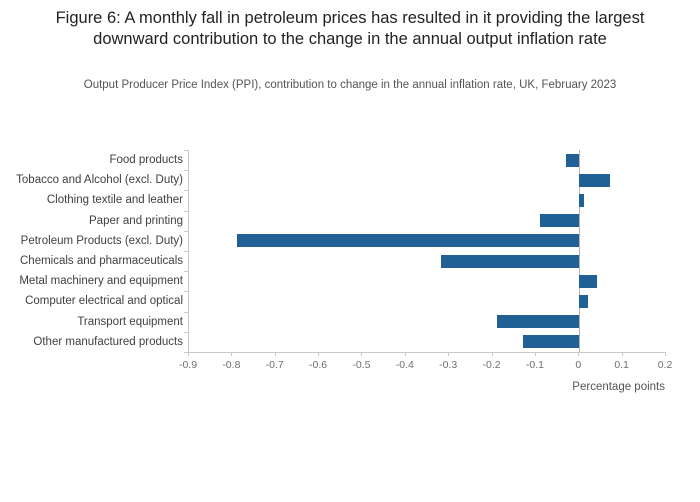 This screenshot has width=700, height=502. Describe the element at coordinates (188, 365) in the screenshot. I see `x-tick-label: -0.9` at that location.